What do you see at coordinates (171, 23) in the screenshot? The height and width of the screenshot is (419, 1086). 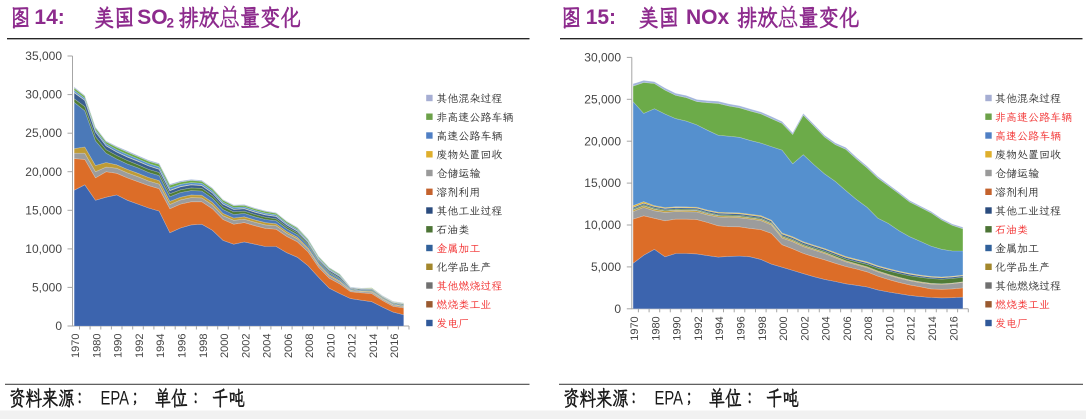 I see `svg-text: 2` at bounding box center [171, 23].